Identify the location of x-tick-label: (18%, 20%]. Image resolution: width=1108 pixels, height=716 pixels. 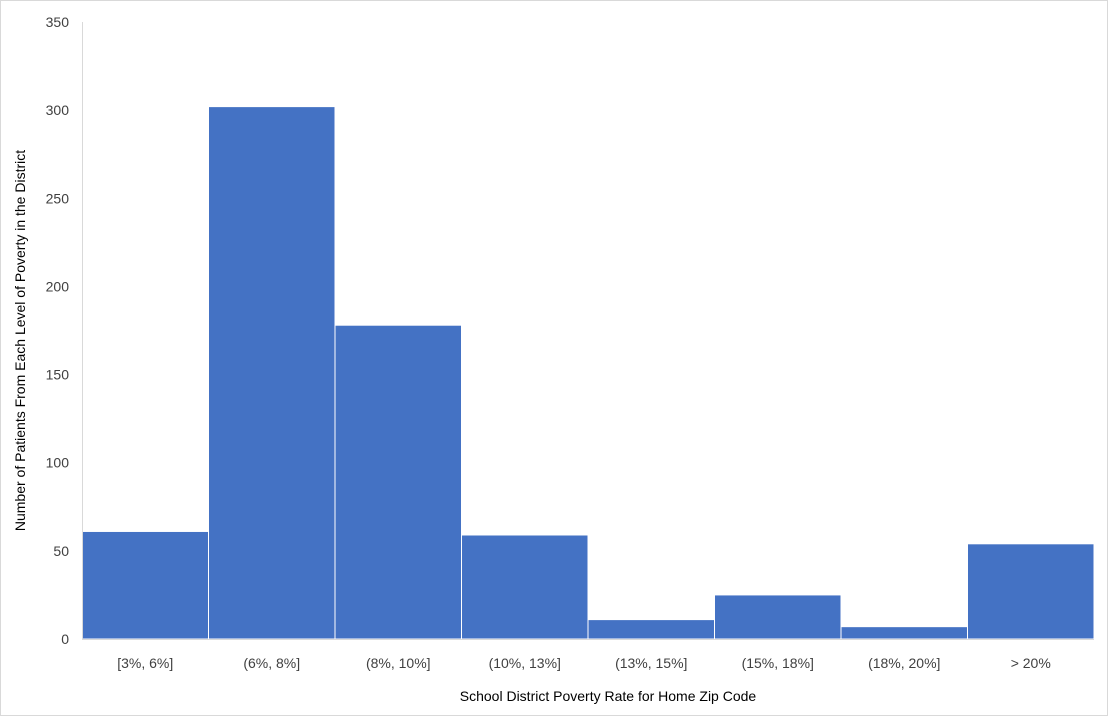
(904, 663).